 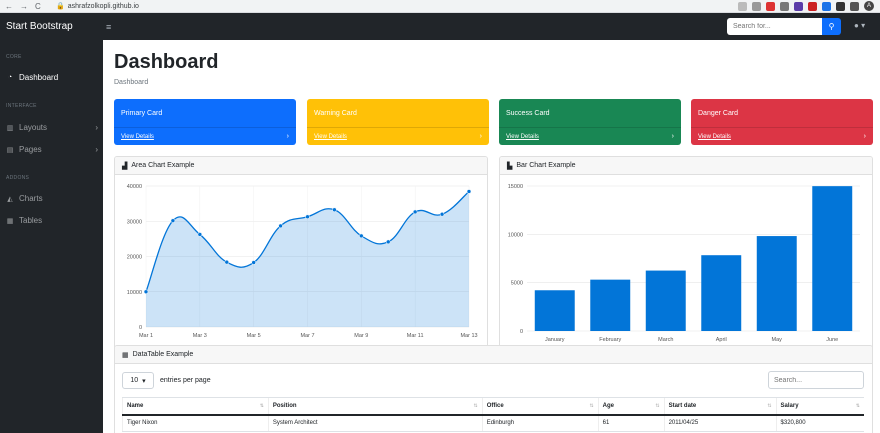 I want to click on column-label: Office, so click(x=495, y=405).